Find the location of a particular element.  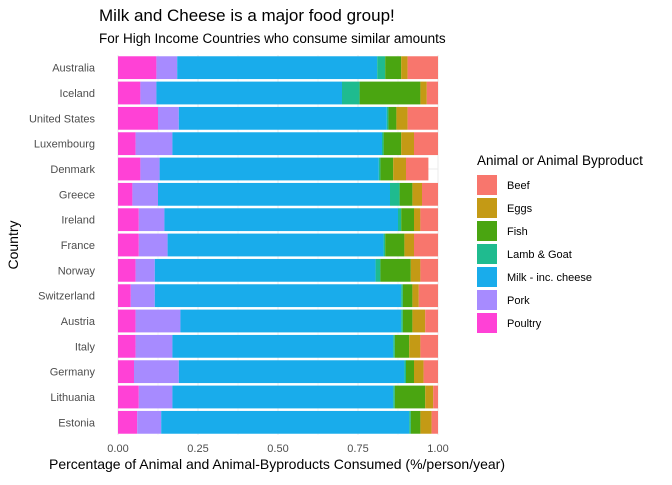

x-tick-label: 0.00 is located at coordinates (117, 449).